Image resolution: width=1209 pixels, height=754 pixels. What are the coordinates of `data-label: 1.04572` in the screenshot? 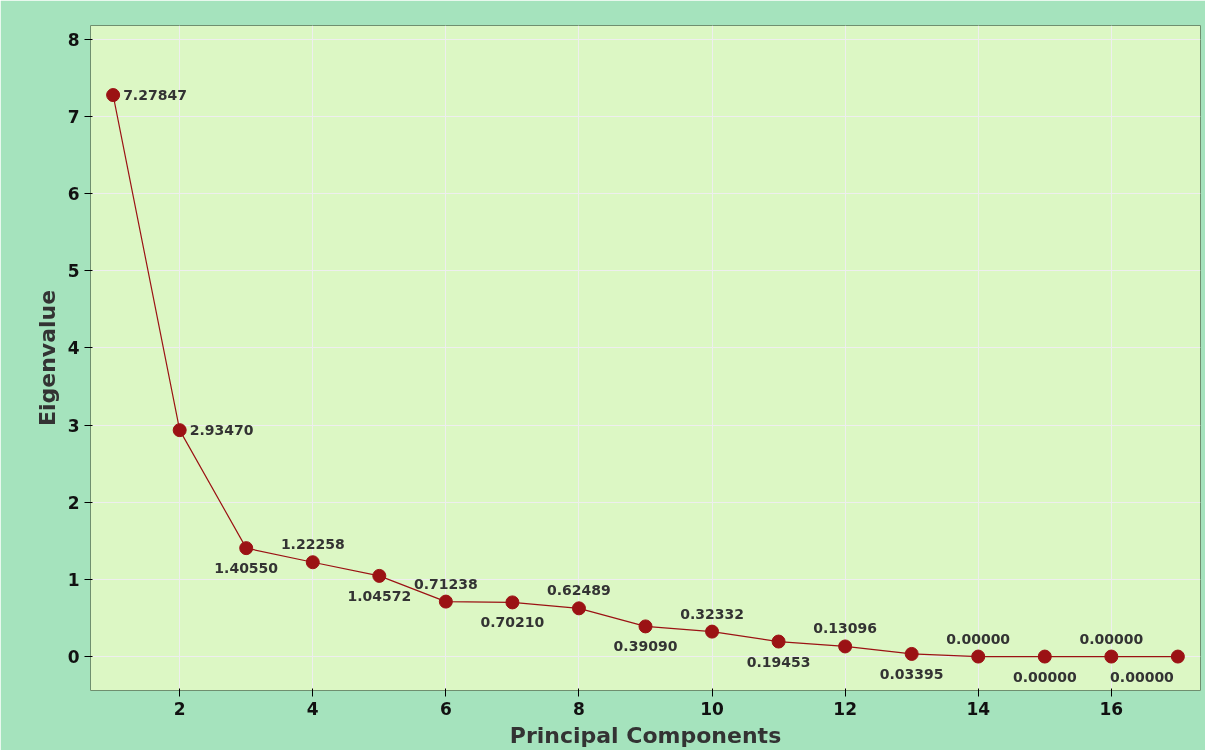 It's located at (379, 595).